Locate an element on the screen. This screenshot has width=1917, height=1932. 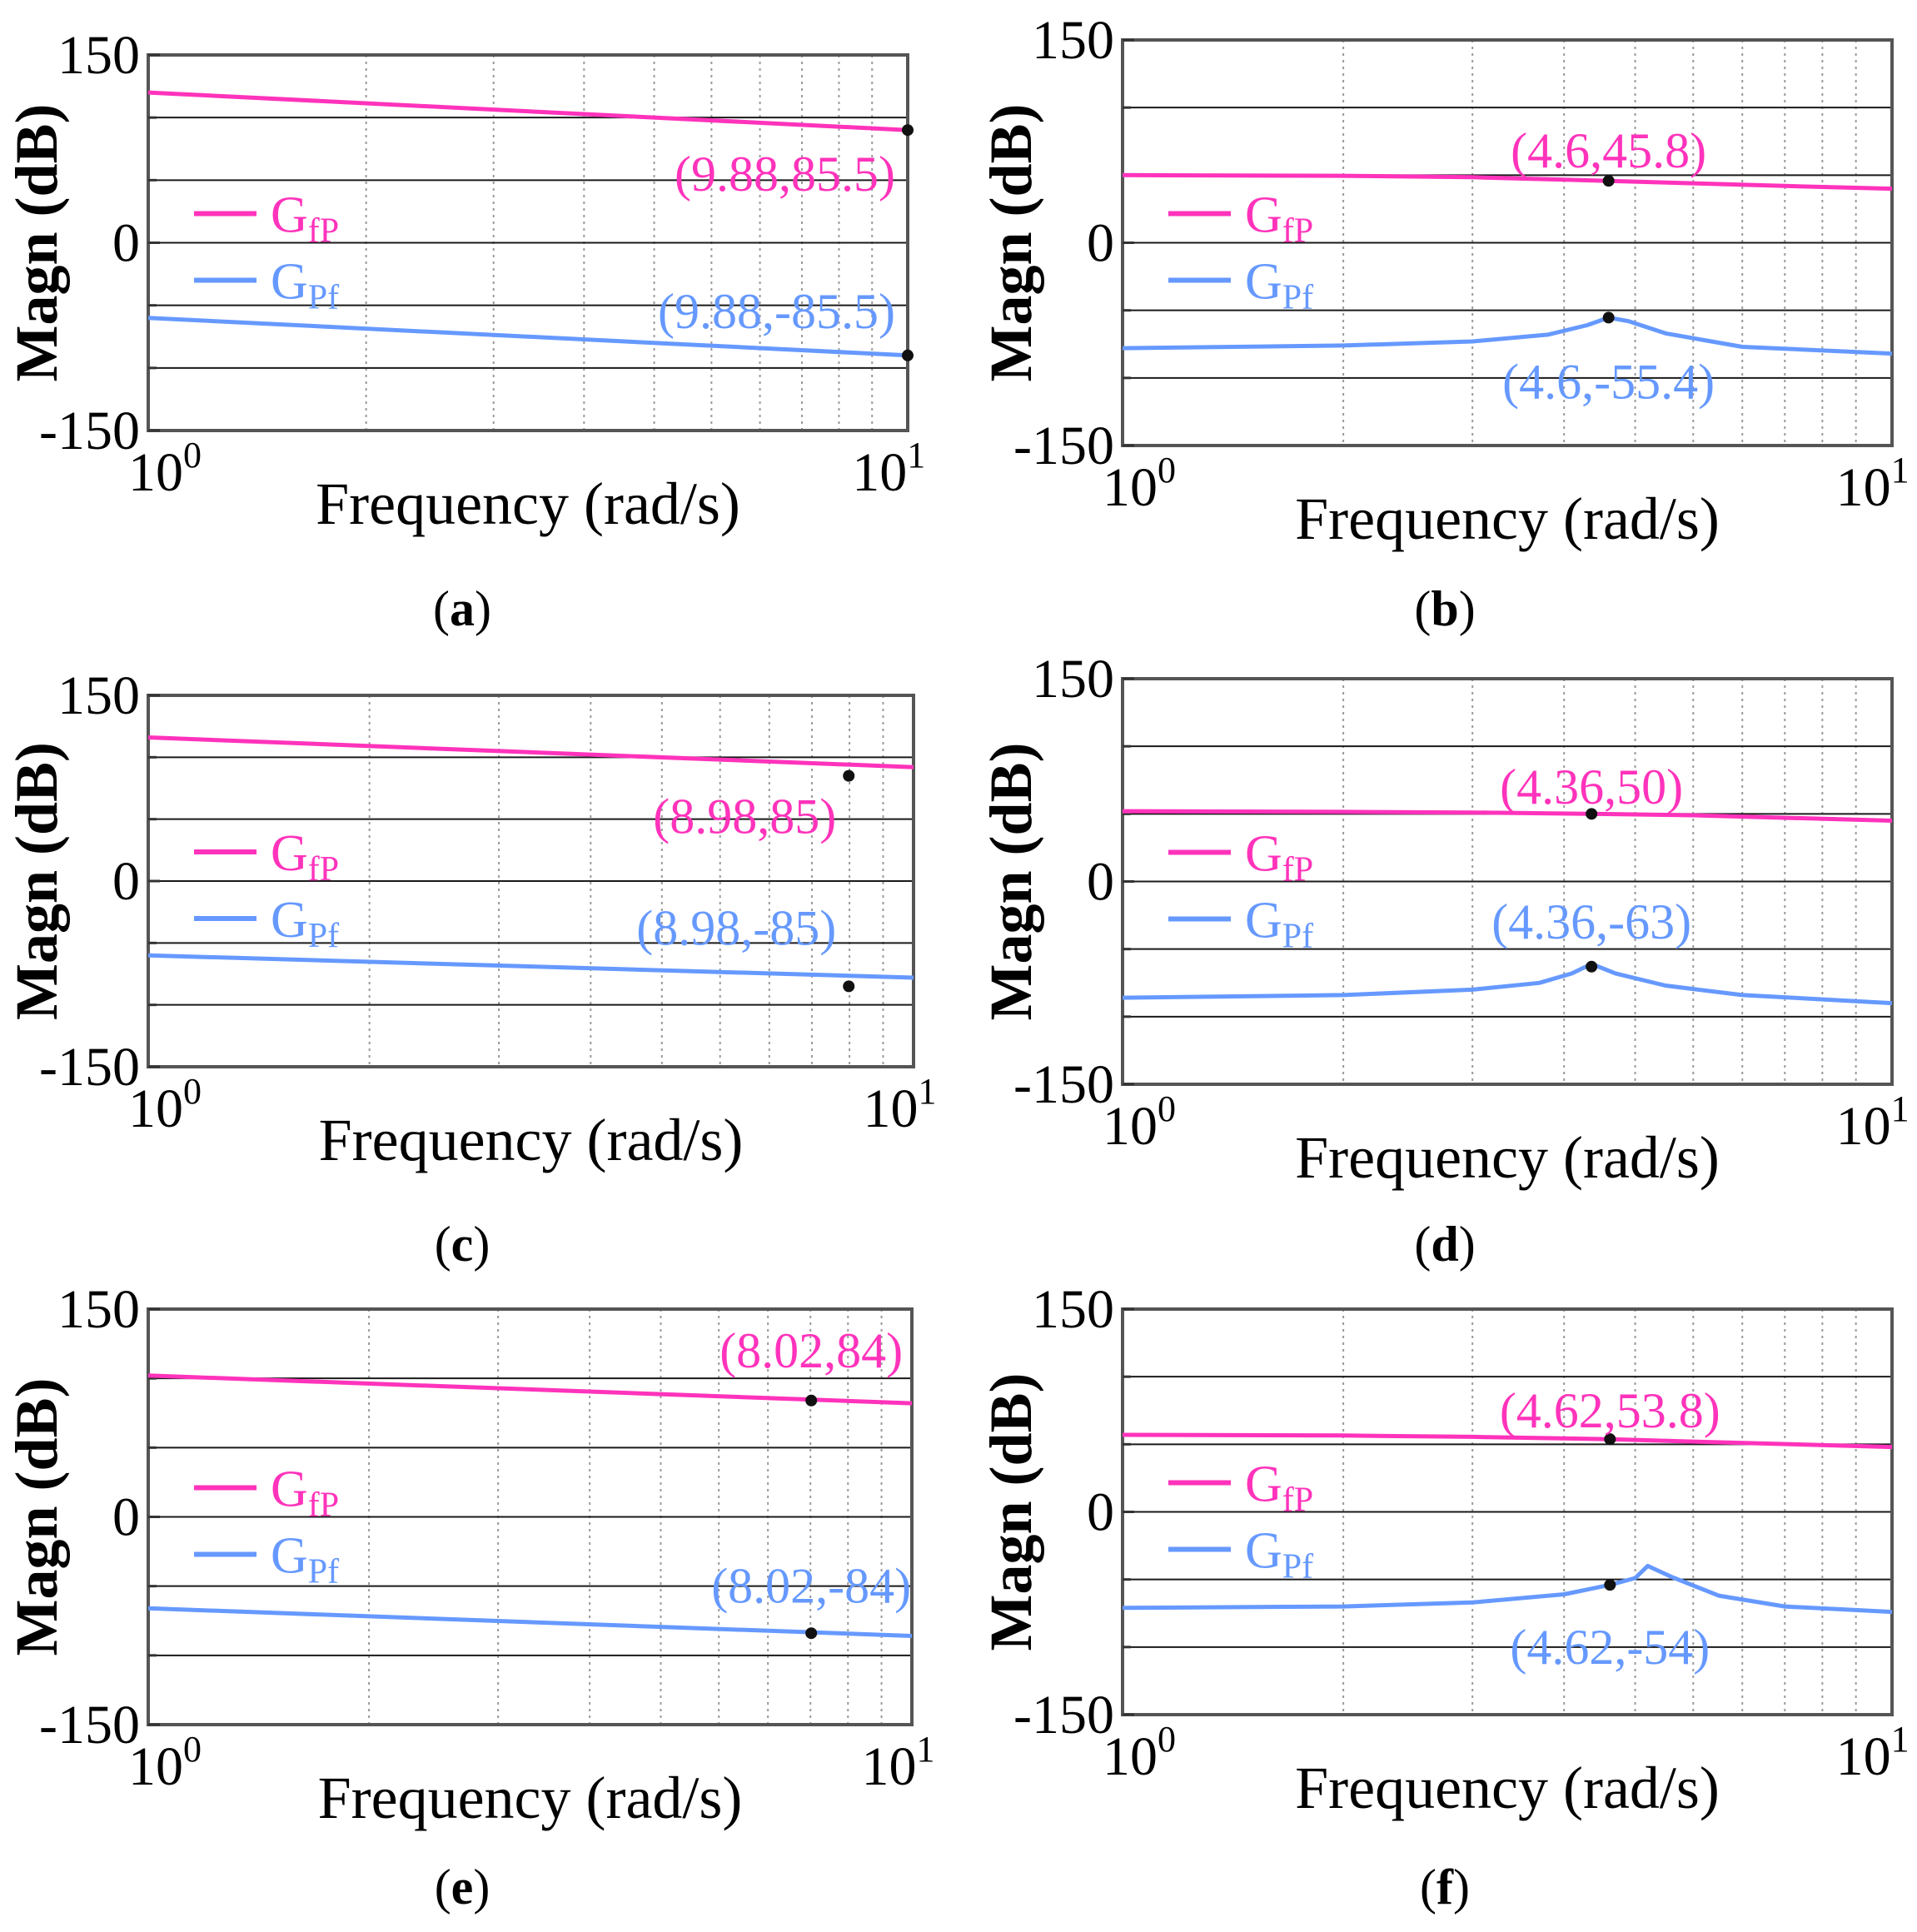
panel-label: (f) is located at coordinates (1445, 1887).